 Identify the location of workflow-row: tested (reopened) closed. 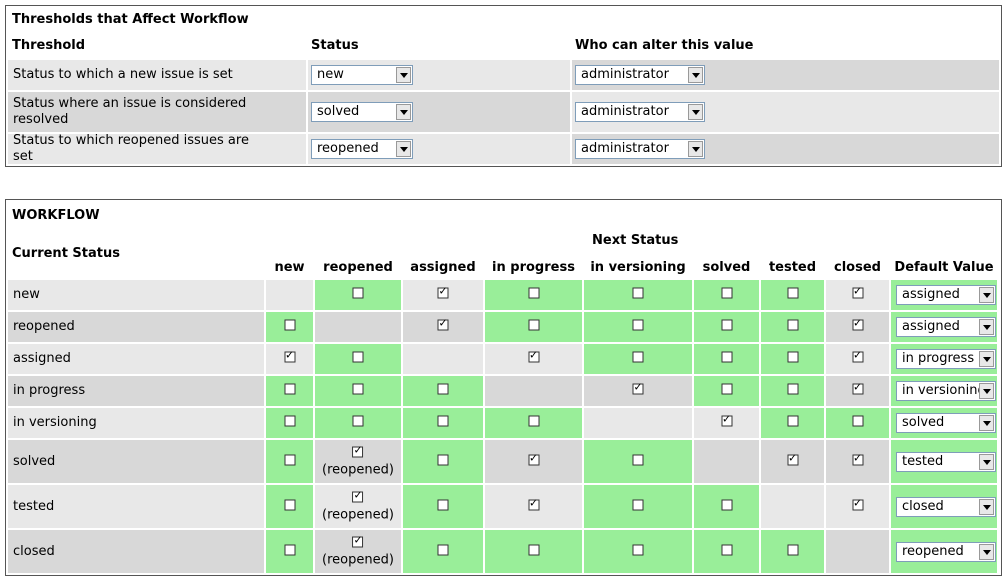
(503, 506).